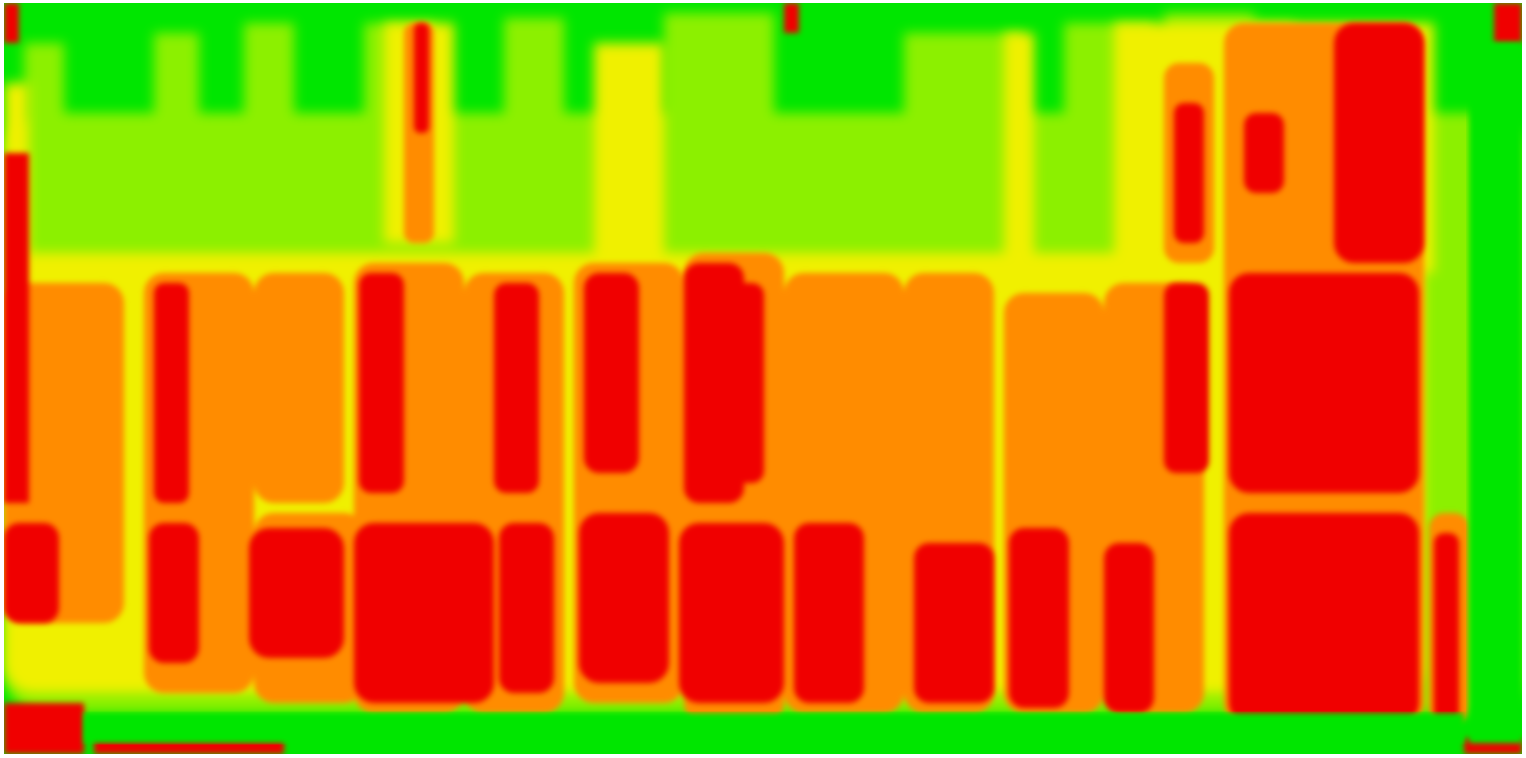 The width and height of the screenshot is (1526, 758). Describe the element at coordinates (774, 728) in the screenshot. I see `class-0-border-bottom` at that location.